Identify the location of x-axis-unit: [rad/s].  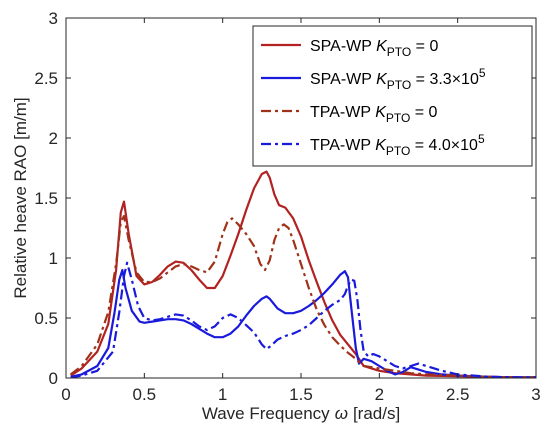
(376, 413).